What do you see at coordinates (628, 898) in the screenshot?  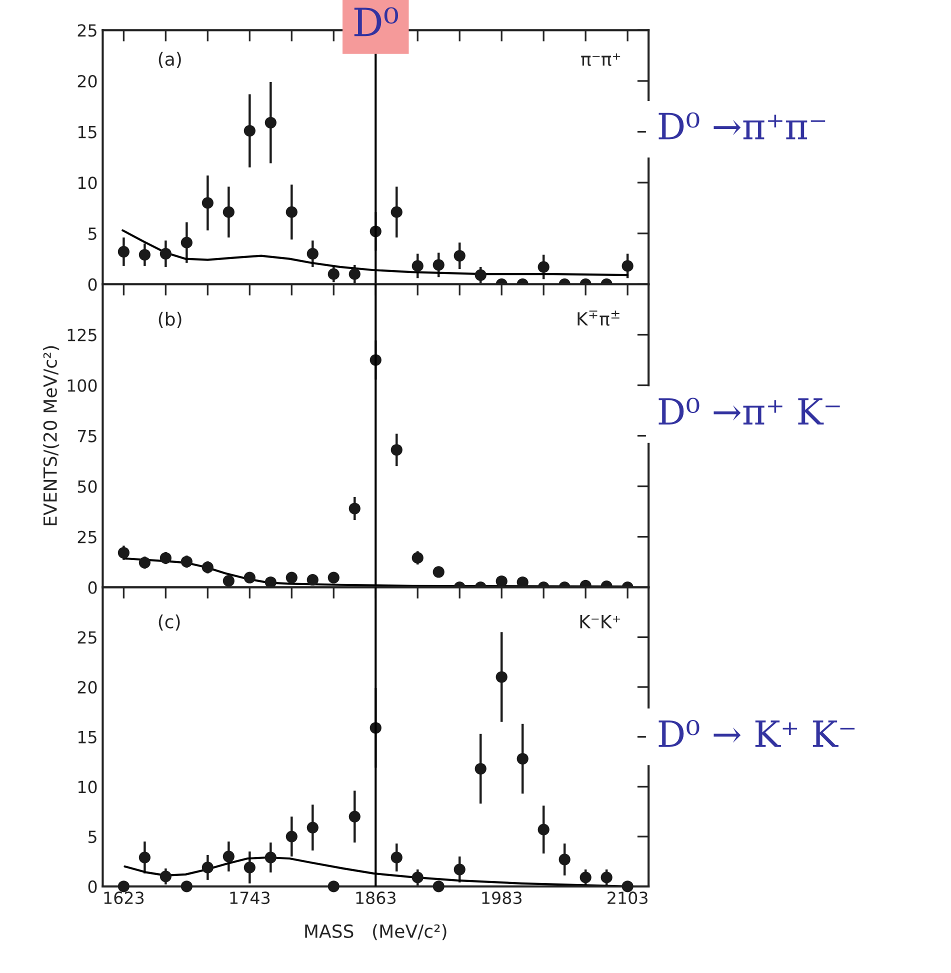 I see `x-tick-label: 2103` at bounding box center [628, 898].